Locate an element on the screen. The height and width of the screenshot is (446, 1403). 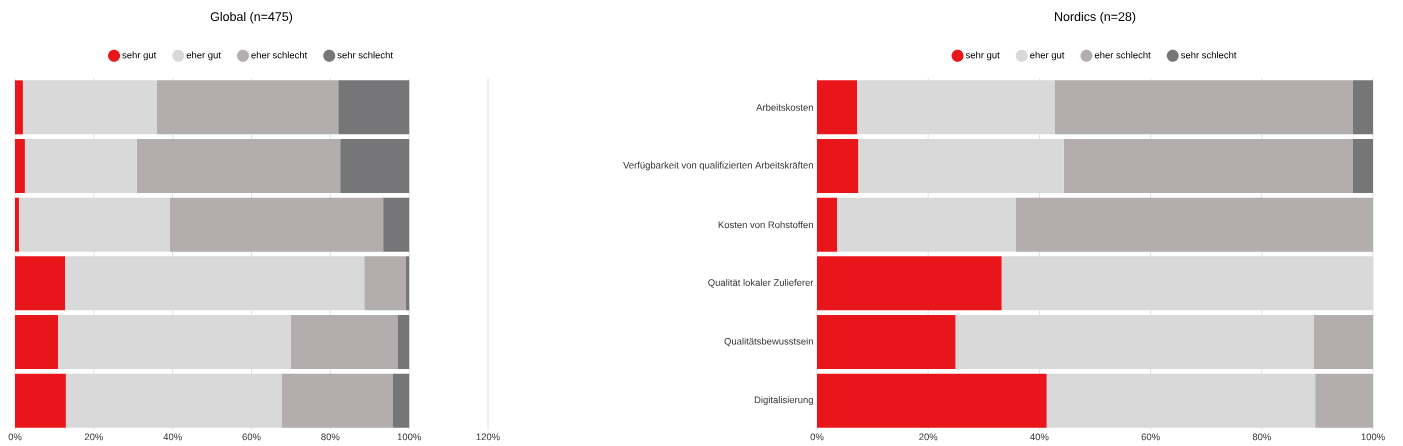
x-tick-label: 120% is located at coordinates (488, 437).